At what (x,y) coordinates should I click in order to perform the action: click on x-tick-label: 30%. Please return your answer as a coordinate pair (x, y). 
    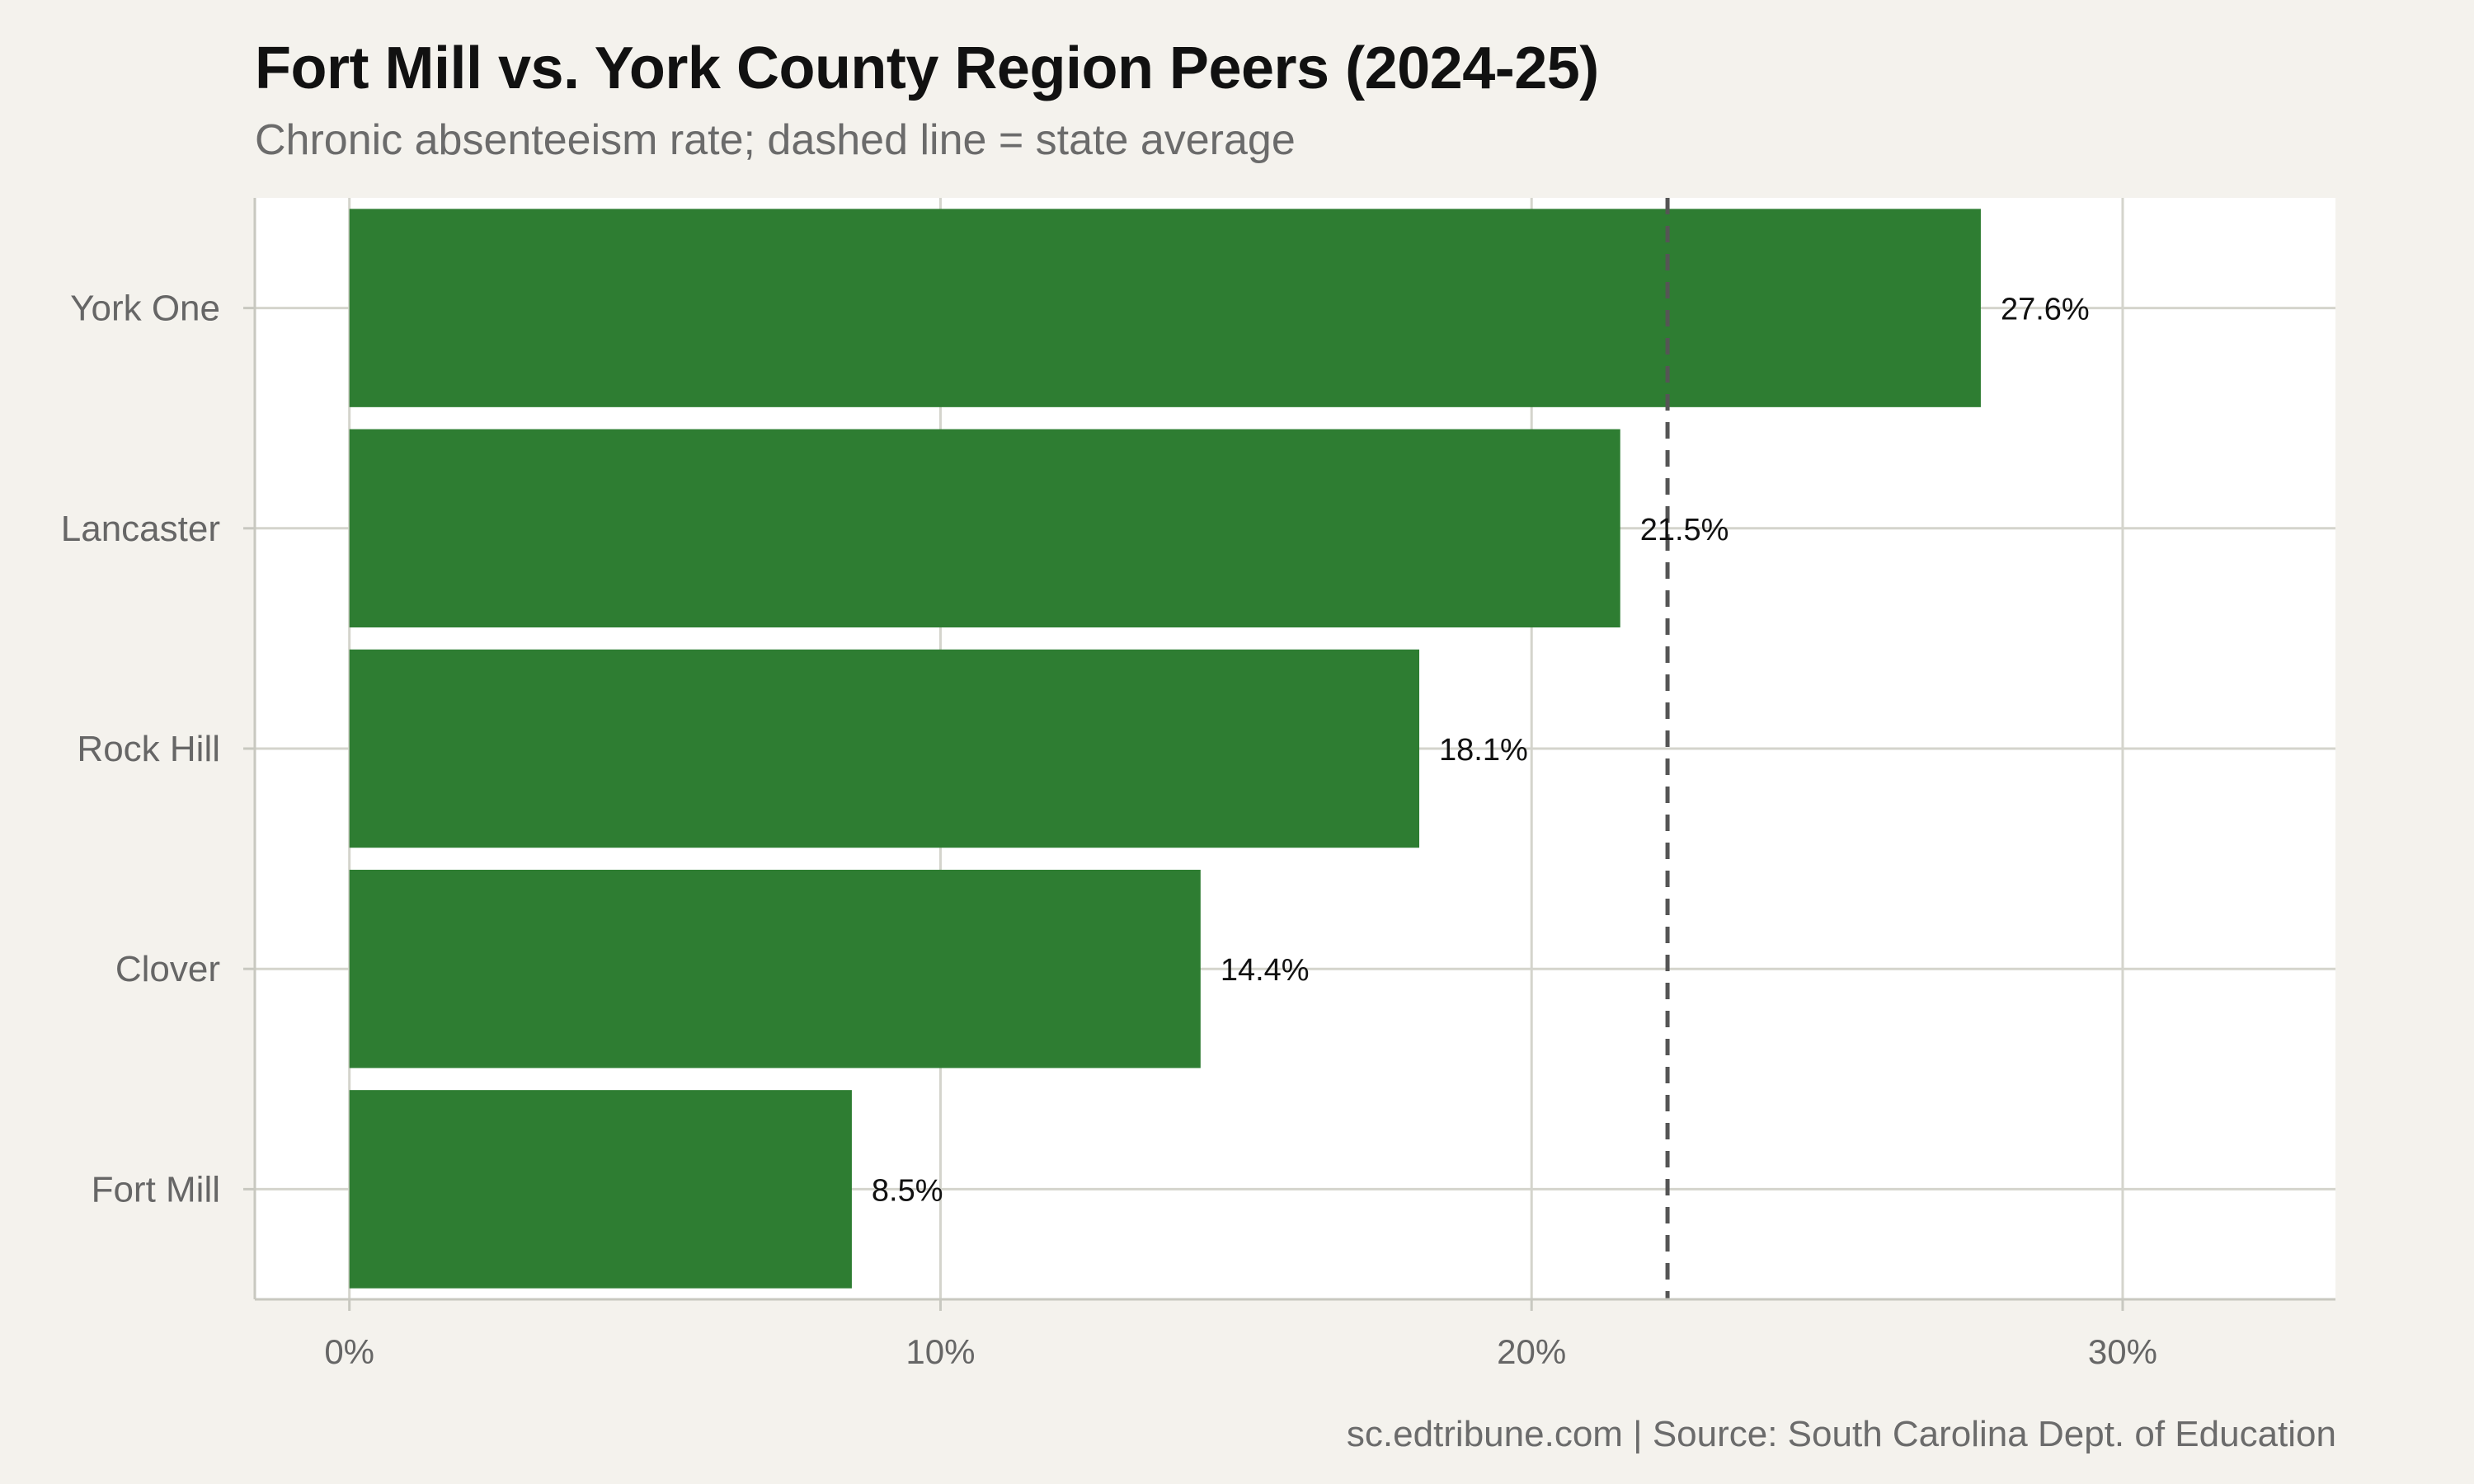
    Looking at the image, I should click on (2122, 1351).